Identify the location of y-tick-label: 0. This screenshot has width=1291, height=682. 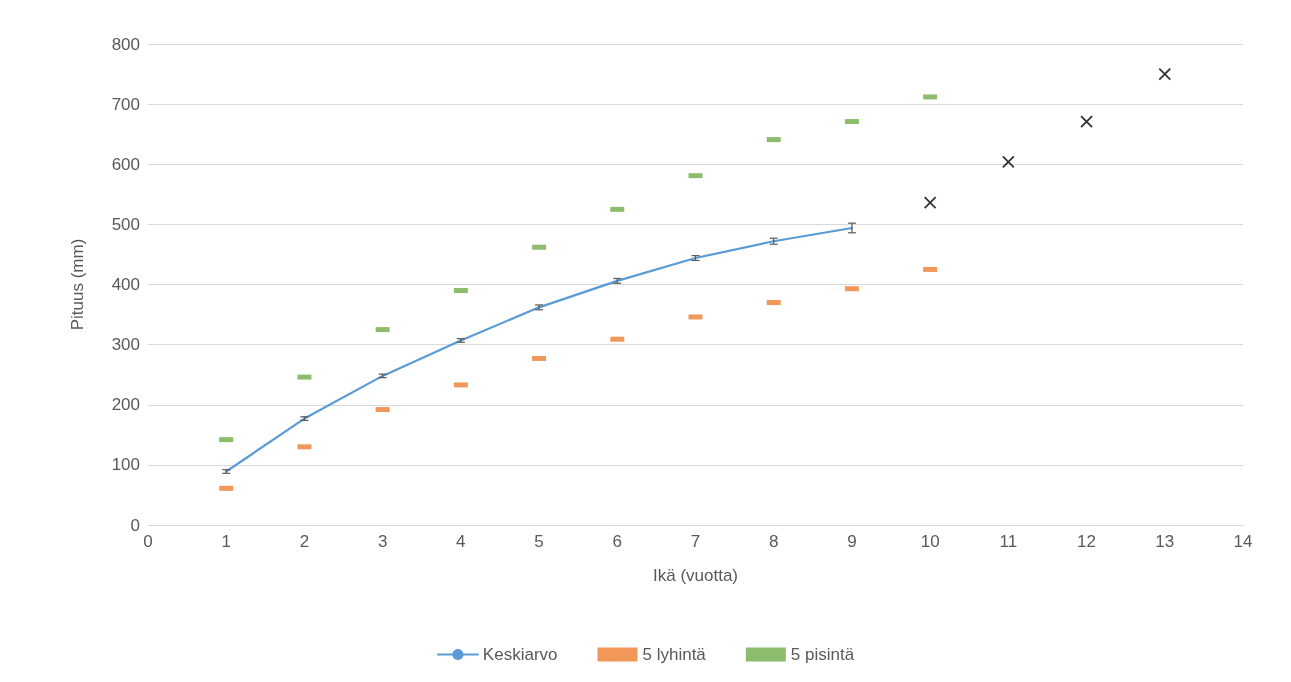
(135, 525).